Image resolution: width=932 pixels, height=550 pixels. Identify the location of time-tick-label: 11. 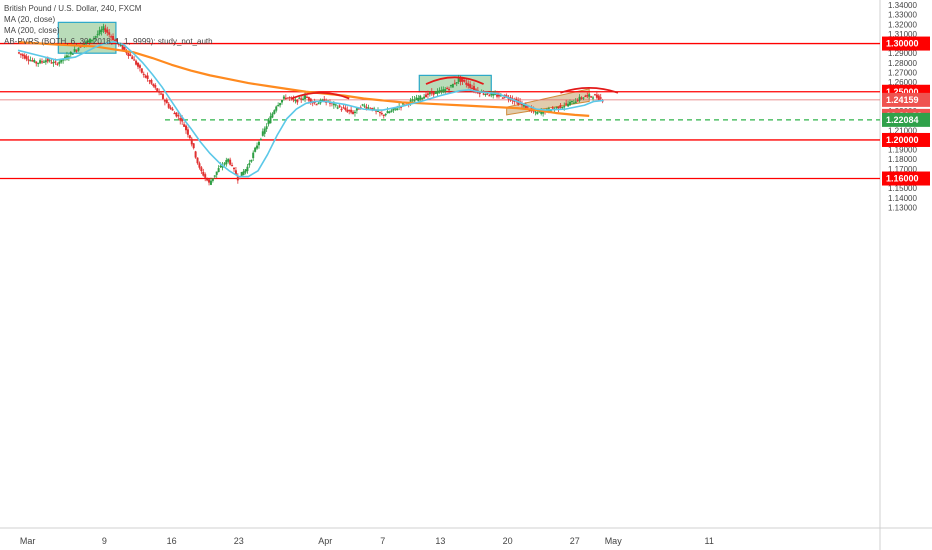
(709, 541).